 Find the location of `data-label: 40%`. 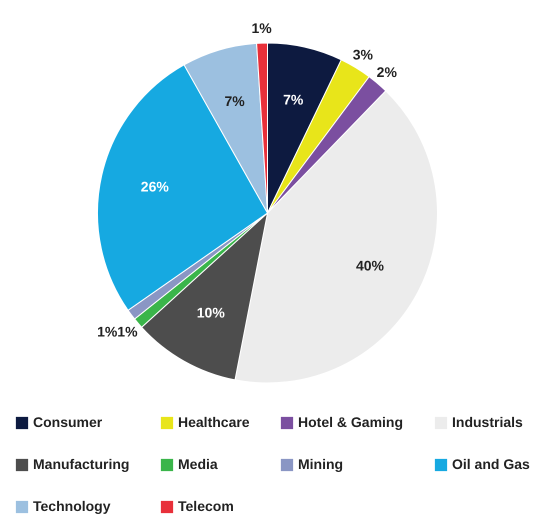

data-label: 40% is located at coordinates (370, 265).